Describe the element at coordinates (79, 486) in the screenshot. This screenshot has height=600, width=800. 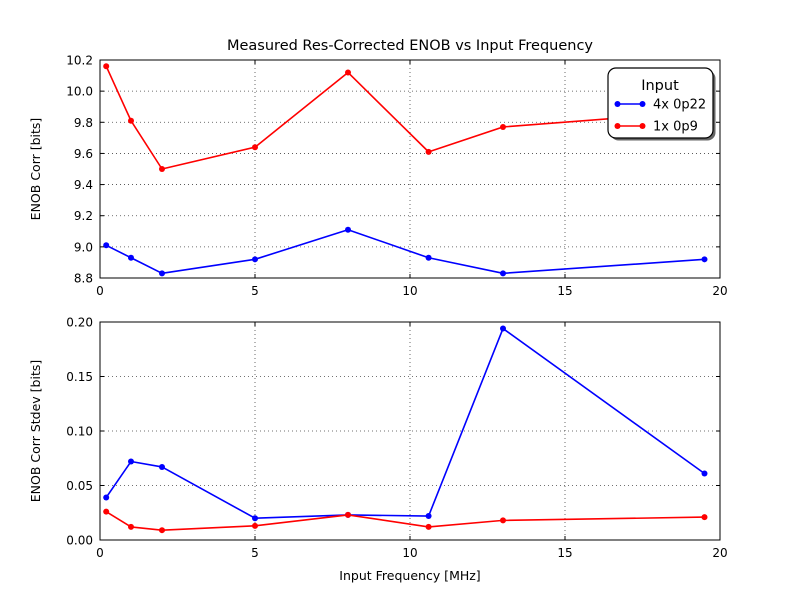
I see `y-tick-label: 0.05` at that location.